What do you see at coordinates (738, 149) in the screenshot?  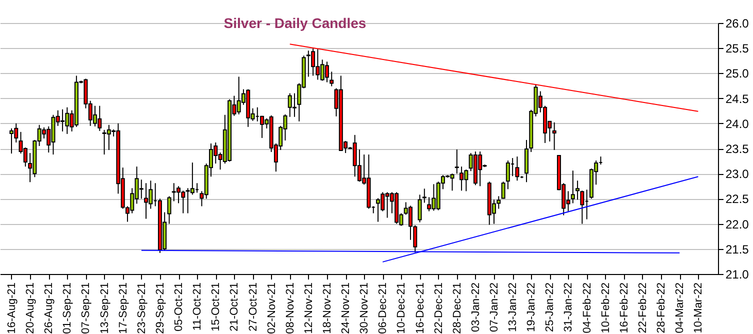 I see `y-tick-label: 23.5` at bounding box center [738, 149].